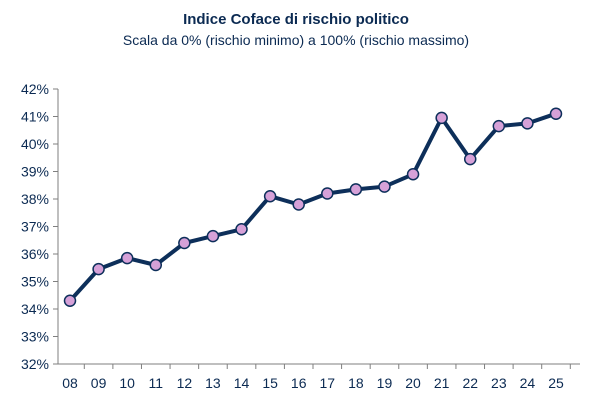 The width and height of the screenshot is (593, 406). I want to click on y-tick-label: 41%, so click(35, 117).